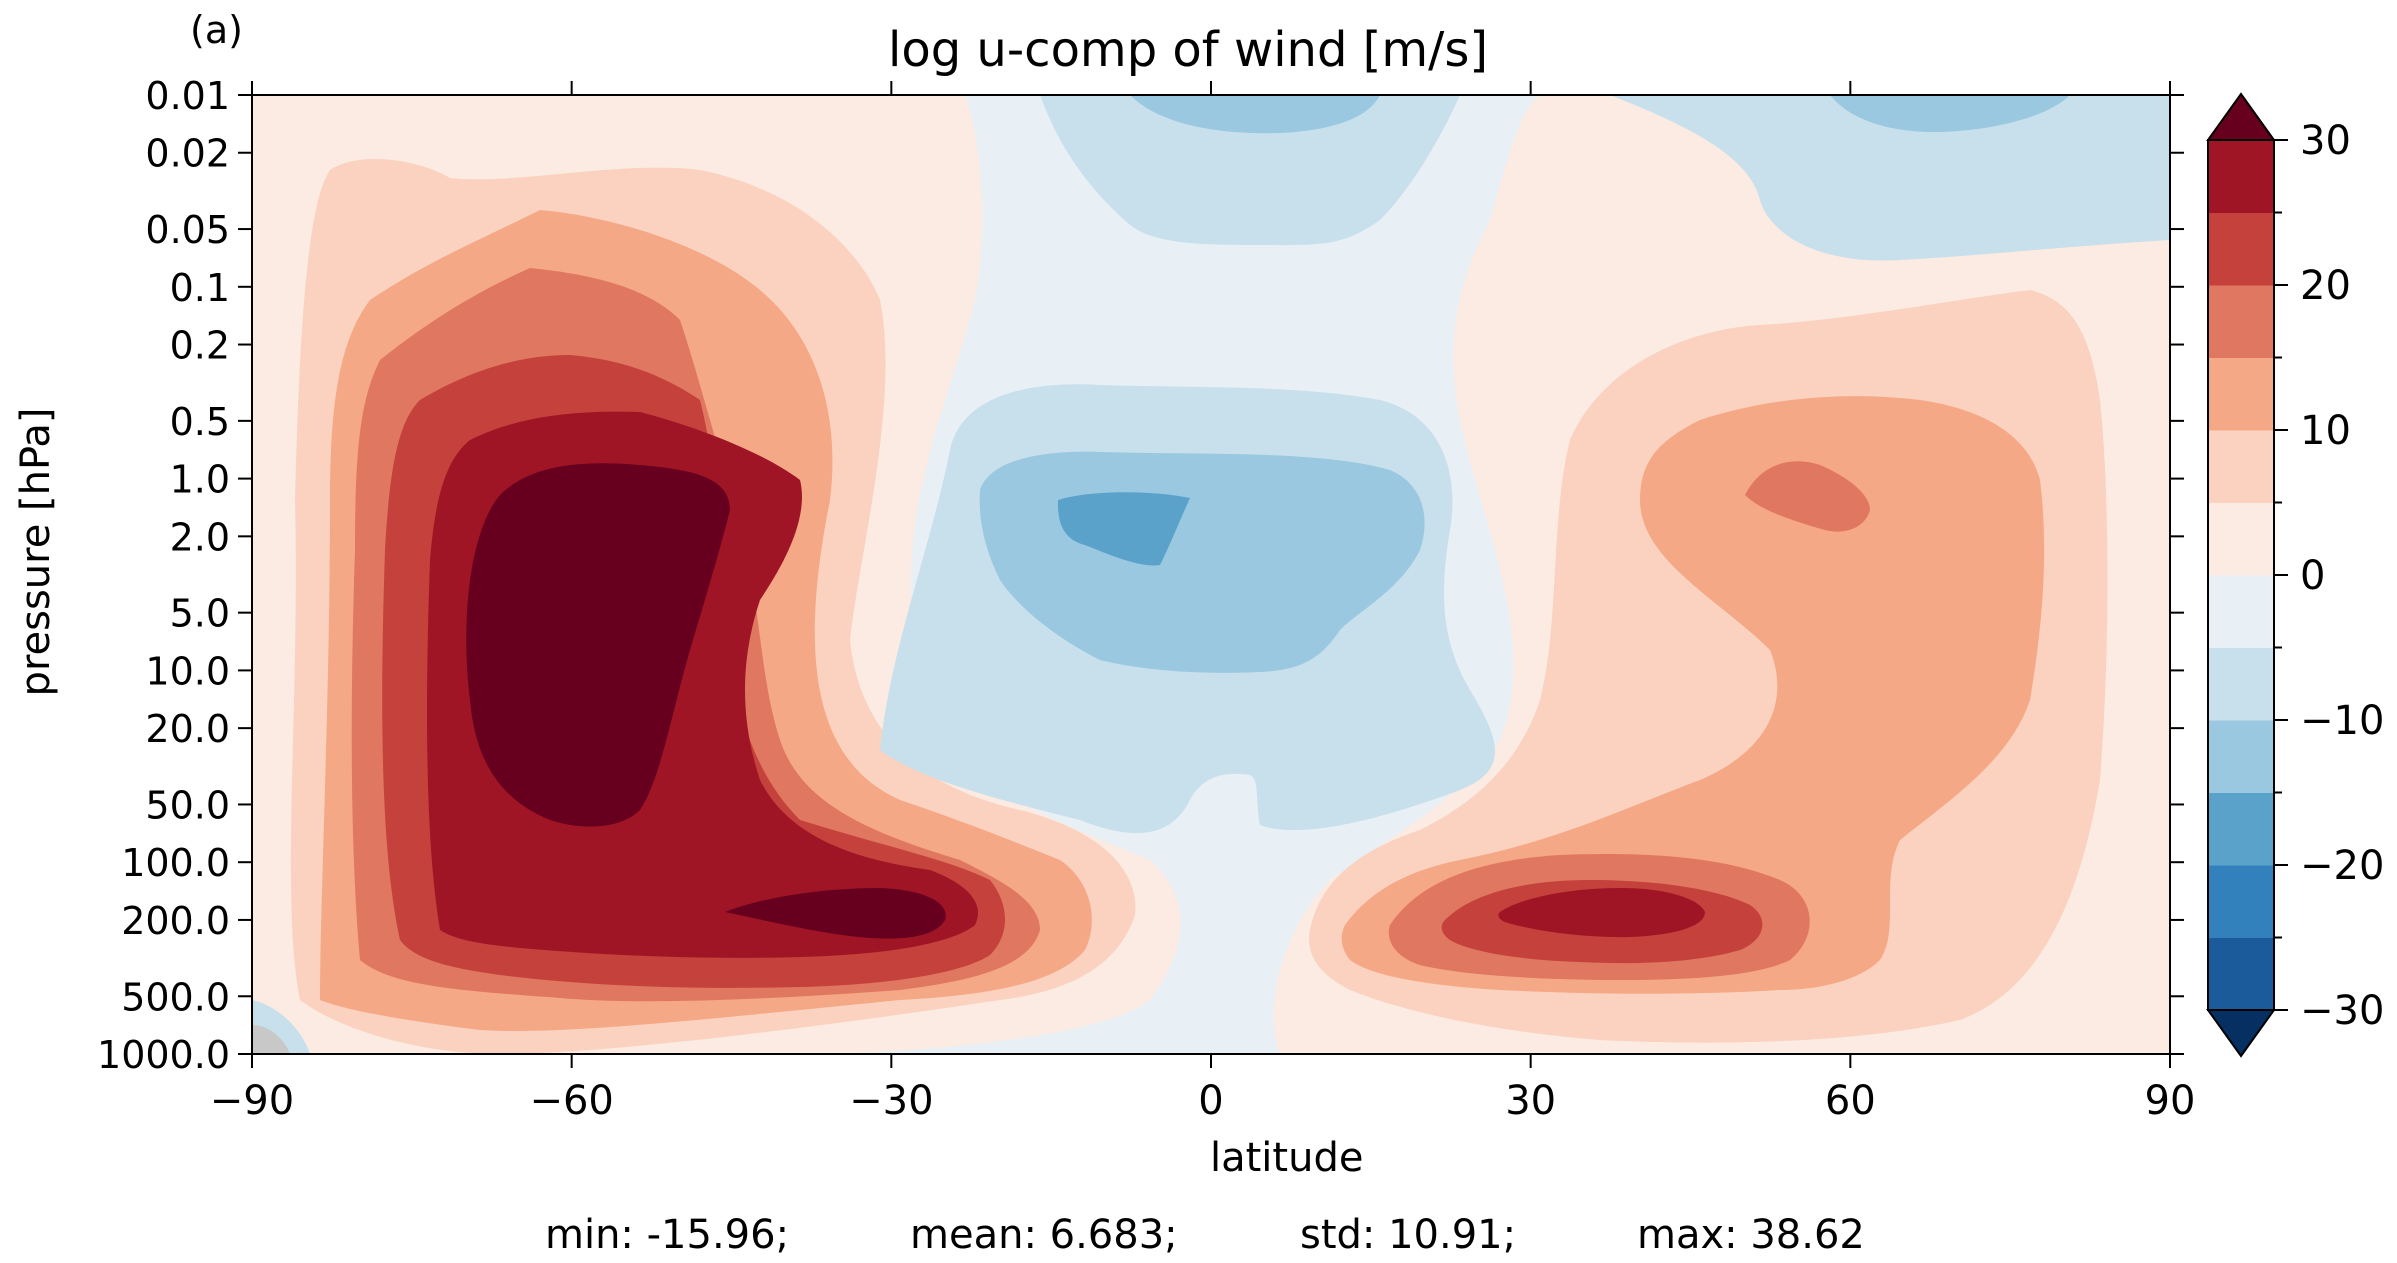 This screenshot has width=2397, height=1263. I want to click on contour-corner-grey, so click(271, 1039).